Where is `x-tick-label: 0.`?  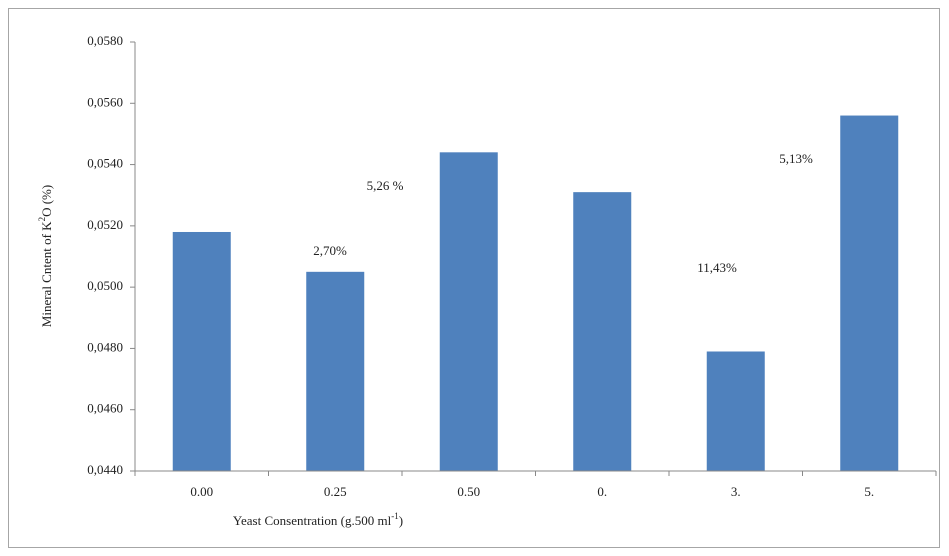 x-tick-label: 0. is located at coordinates (602, 491).